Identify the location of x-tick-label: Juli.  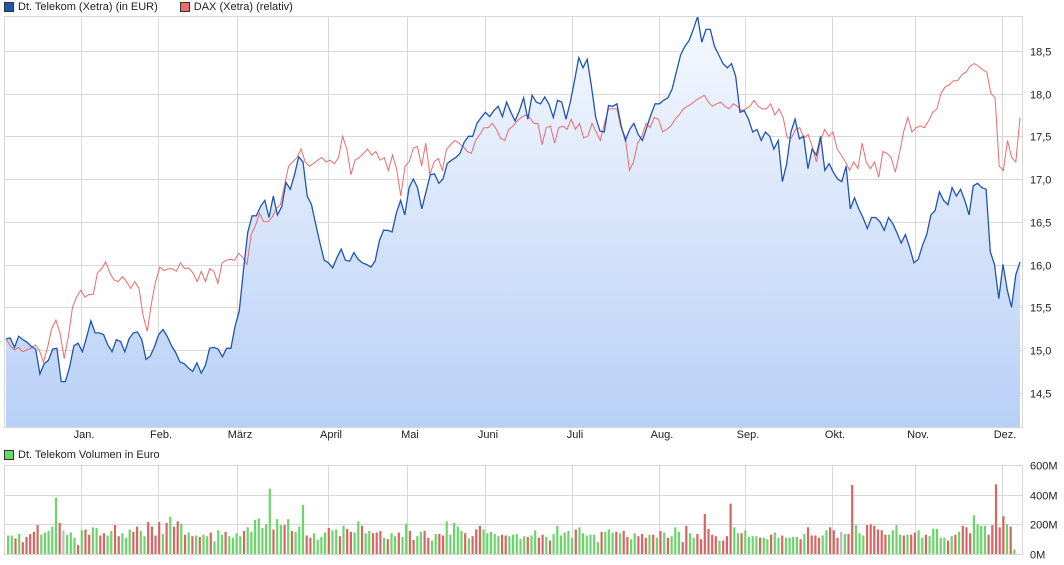
(575, 435).